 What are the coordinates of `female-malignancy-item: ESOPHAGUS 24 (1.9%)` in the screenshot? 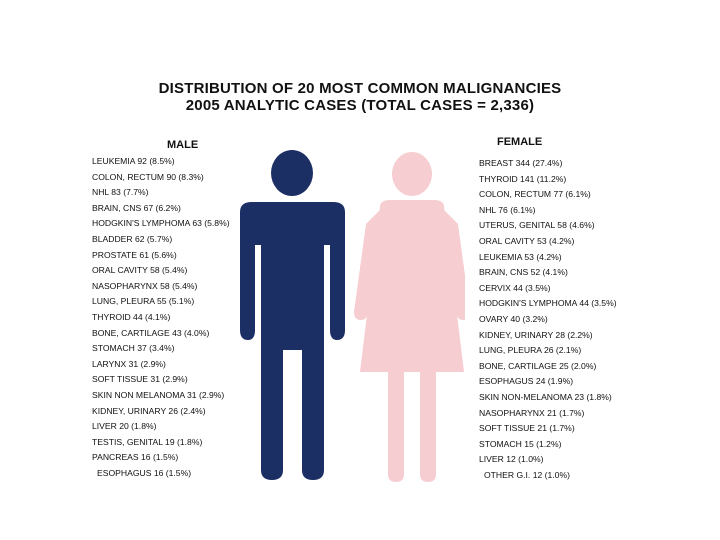 It's located at (526, 381).